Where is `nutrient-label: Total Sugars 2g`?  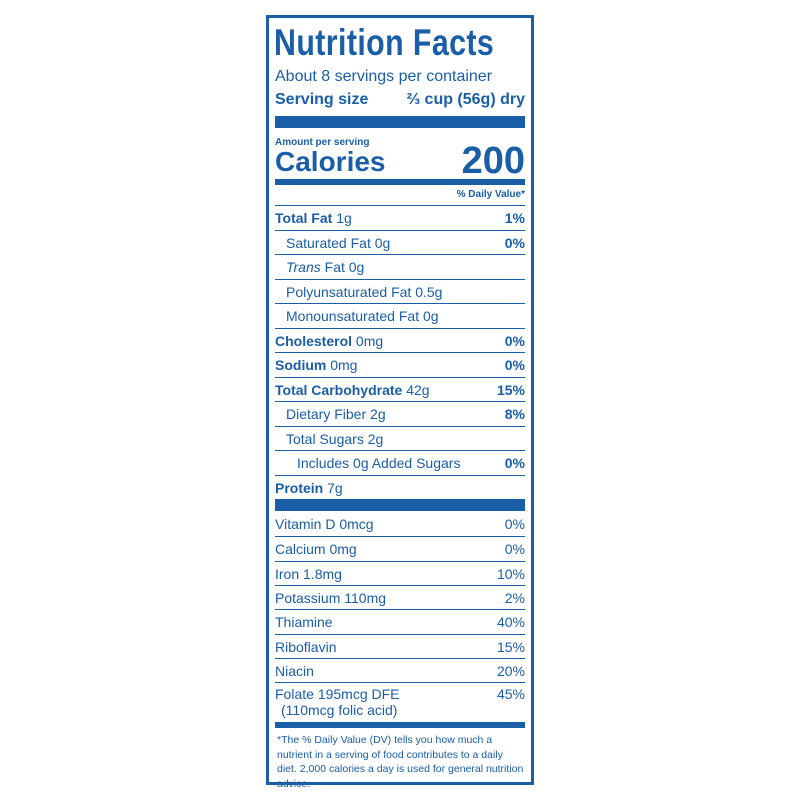
nutrient-label: Total Sugars 2g is located at coordinates (334, 439).